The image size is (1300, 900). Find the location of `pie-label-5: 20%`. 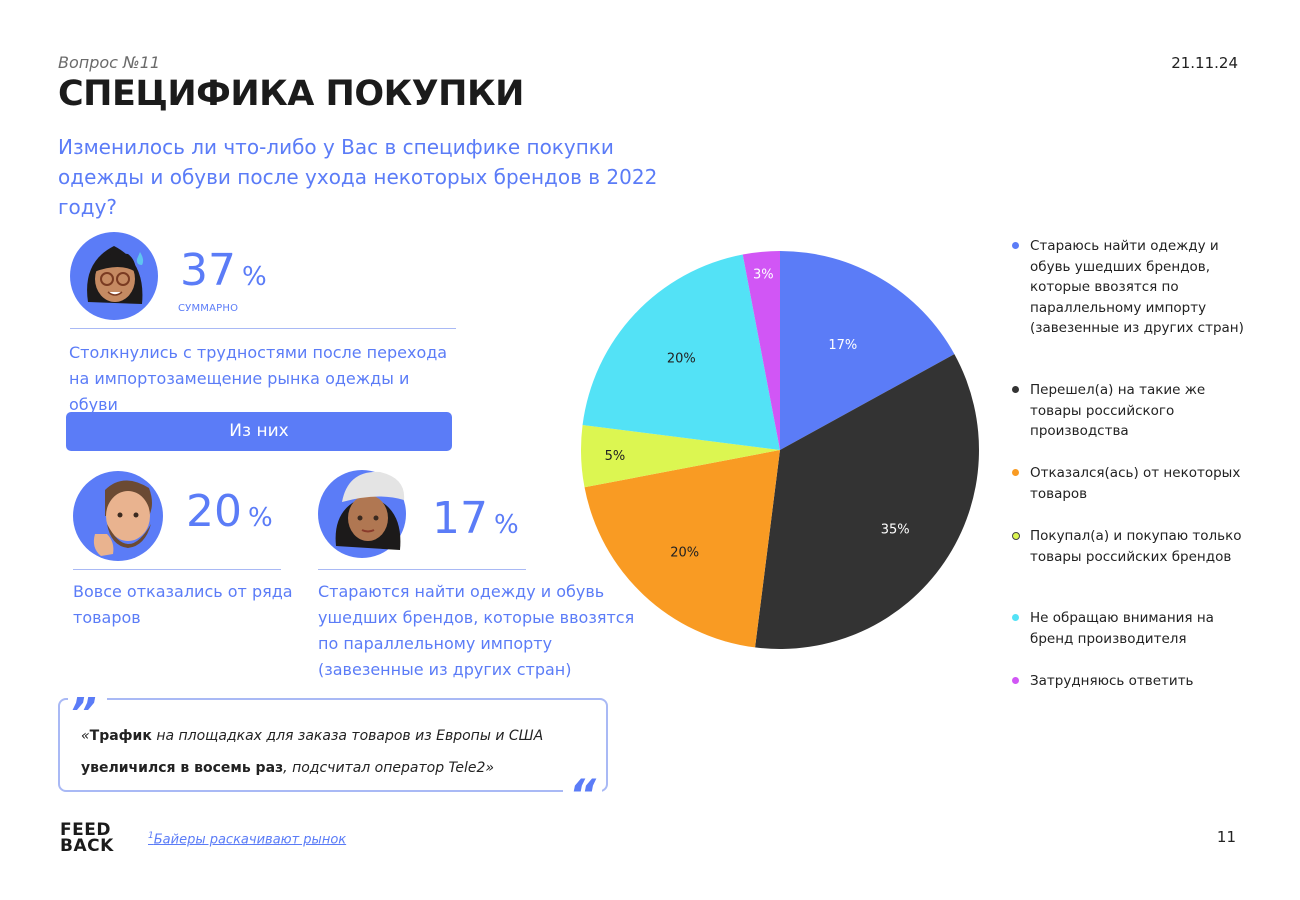

pie-label-5: 20% is located at coordinates (681, 358).